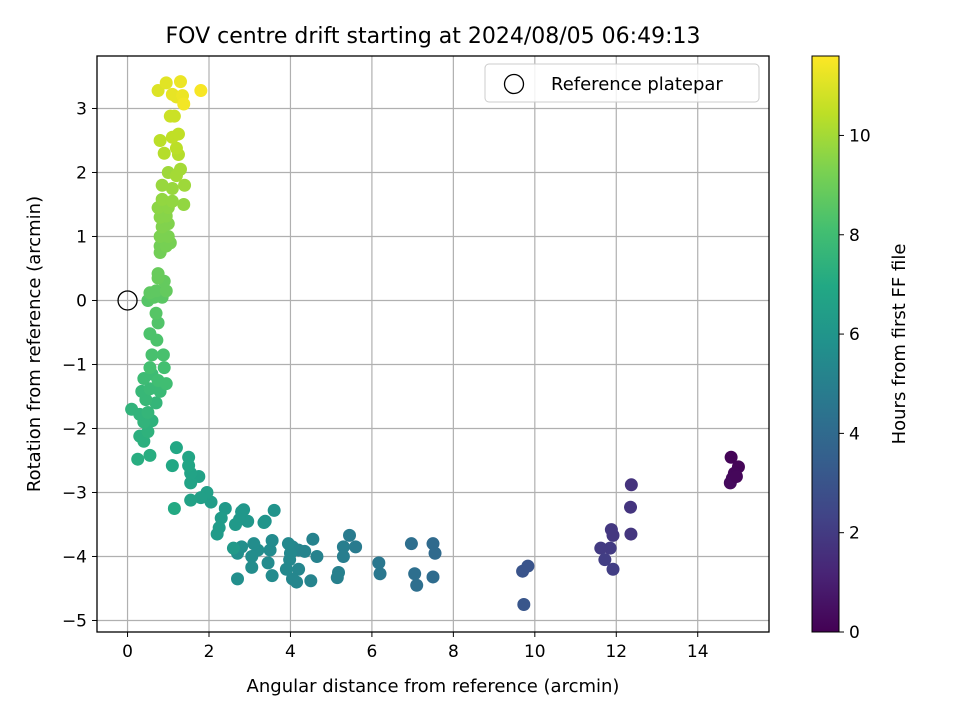 This screenshot has height=720, width=960. Describe the element at coordinates (854, 434) in the screenshot. I see `colorbar-tick-label: 4` at that location.